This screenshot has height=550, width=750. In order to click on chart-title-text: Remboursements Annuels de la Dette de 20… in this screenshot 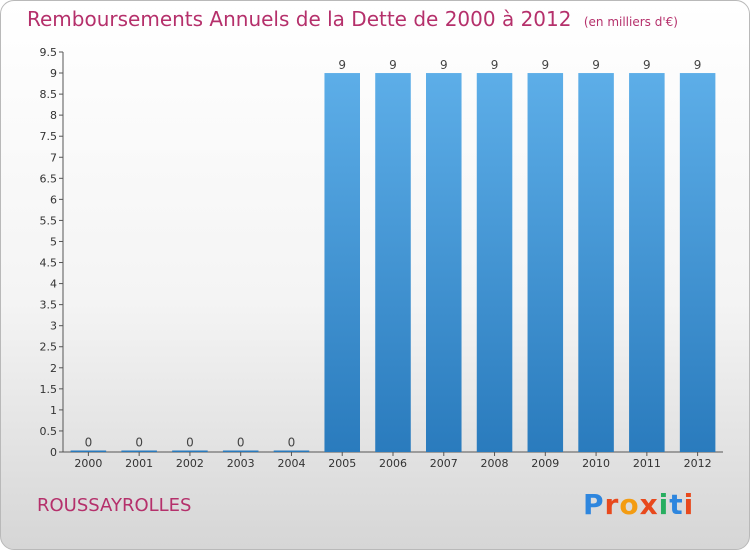, I will do `click(299, 19)`.